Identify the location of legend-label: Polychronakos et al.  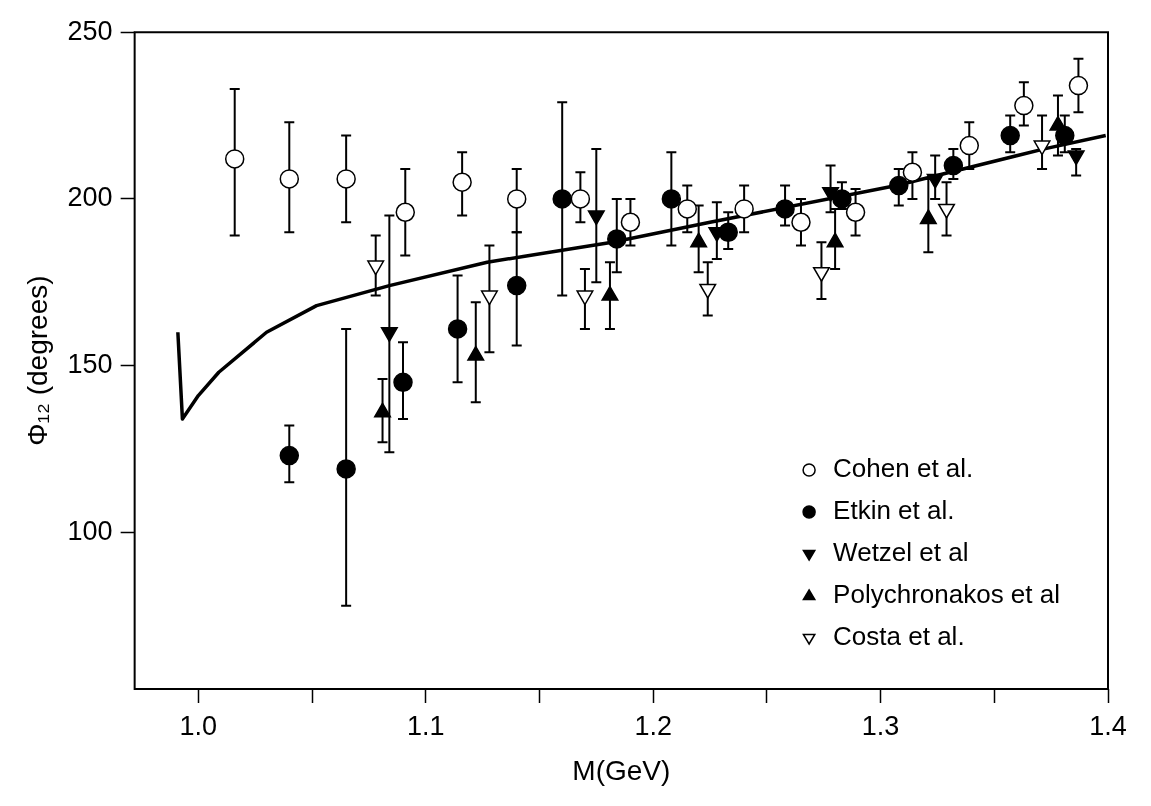
(946, 594).